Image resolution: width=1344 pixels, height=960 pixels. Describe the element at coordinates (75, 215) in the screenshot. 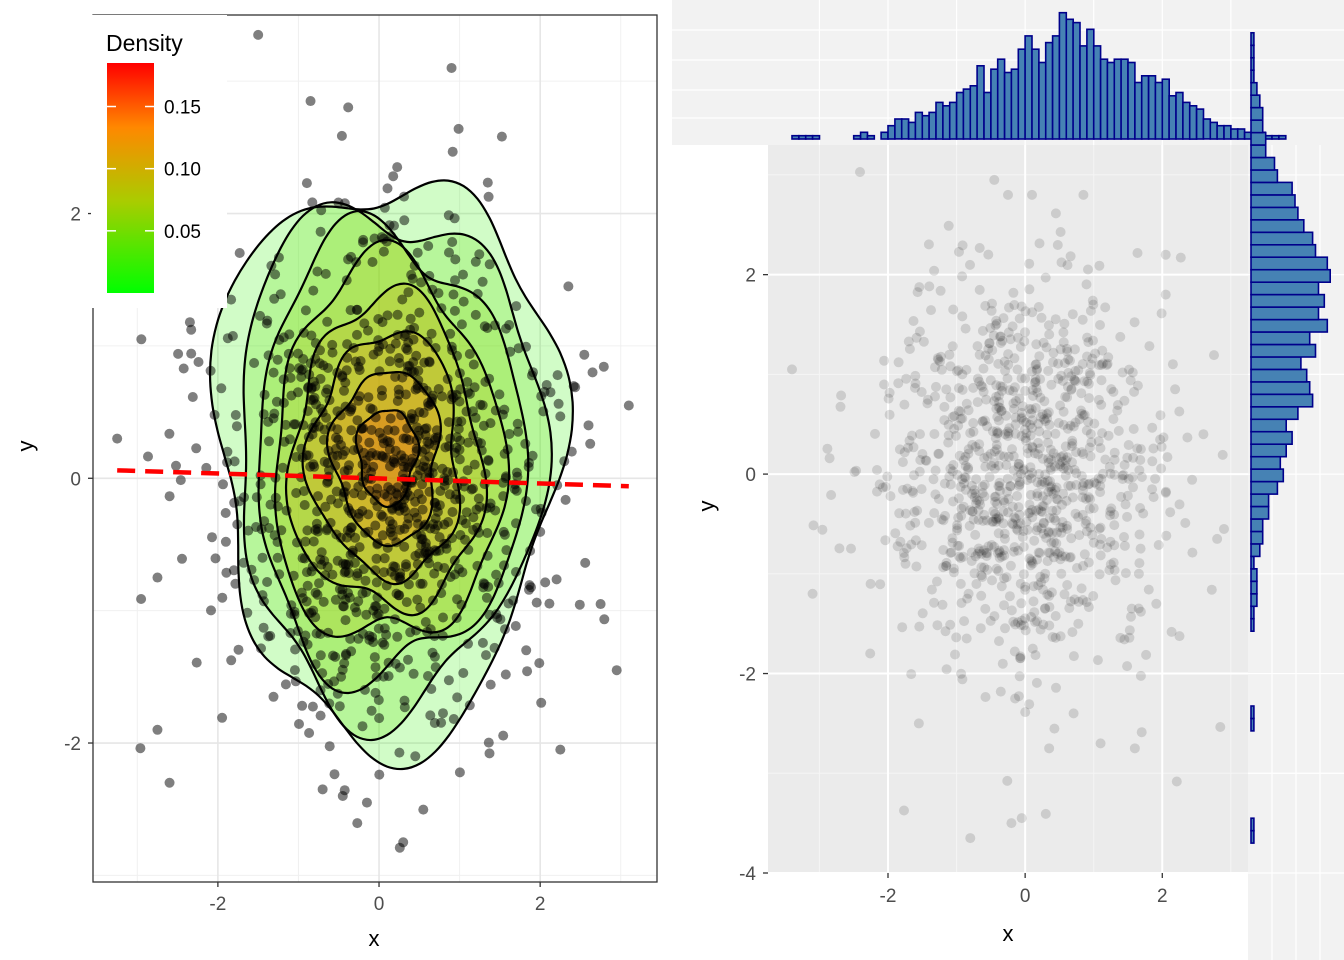

I see `left-y-tick-label: 2` at that location.